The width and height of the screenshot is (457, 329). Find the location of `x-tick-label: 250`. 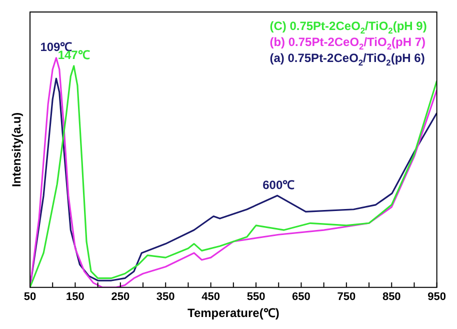

x-tick-label: 250 is located at coordinates (120, 297).